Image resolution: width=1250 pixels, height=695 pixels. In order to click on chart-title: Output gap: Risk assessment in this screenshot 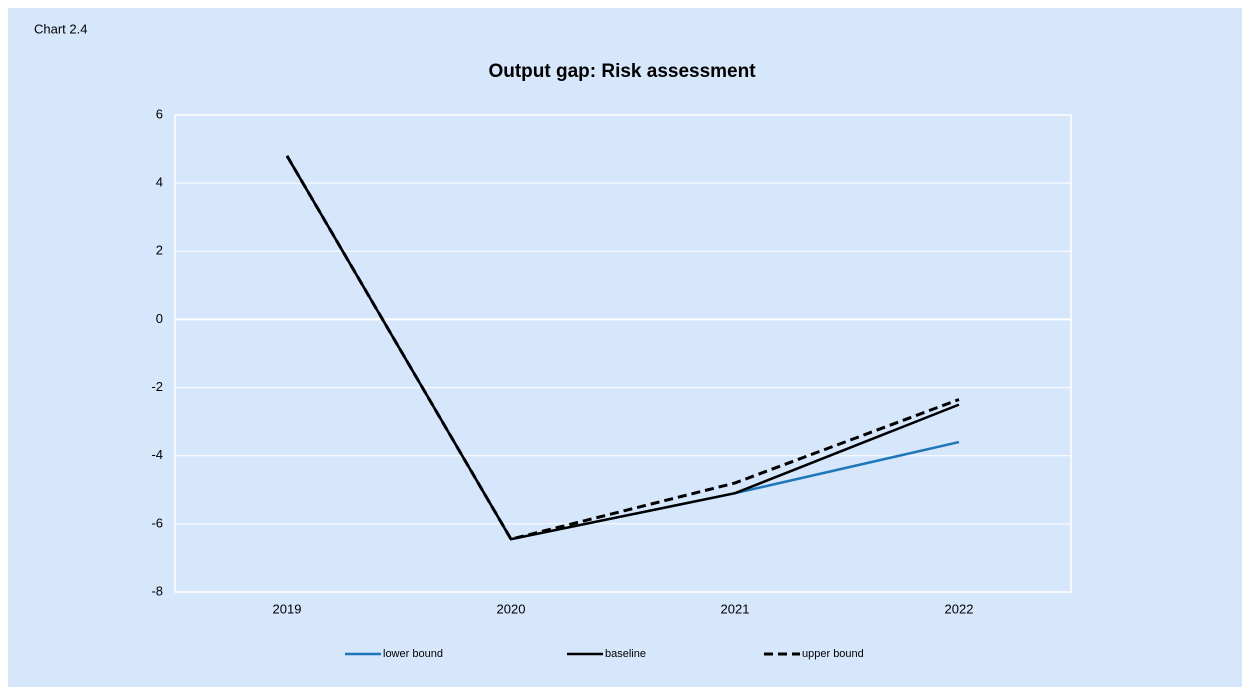, I will do `click(622, 71)`.